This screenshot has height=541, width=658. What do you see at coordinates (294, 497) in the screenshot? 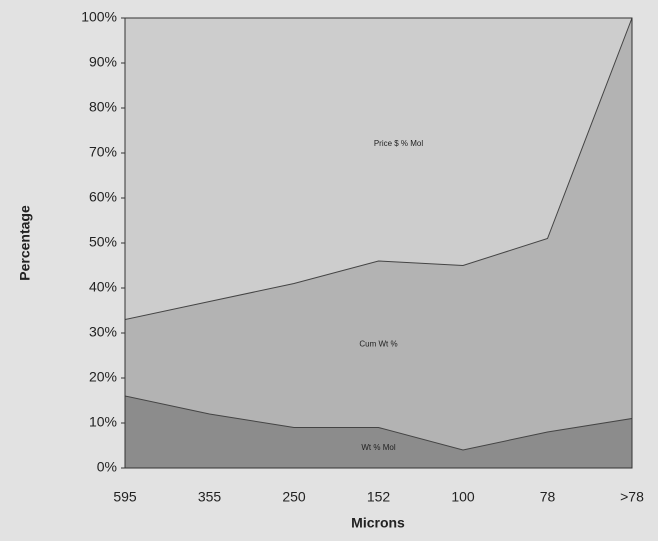
I see `x-tick-label: 250` at bounding box center [294, 497].